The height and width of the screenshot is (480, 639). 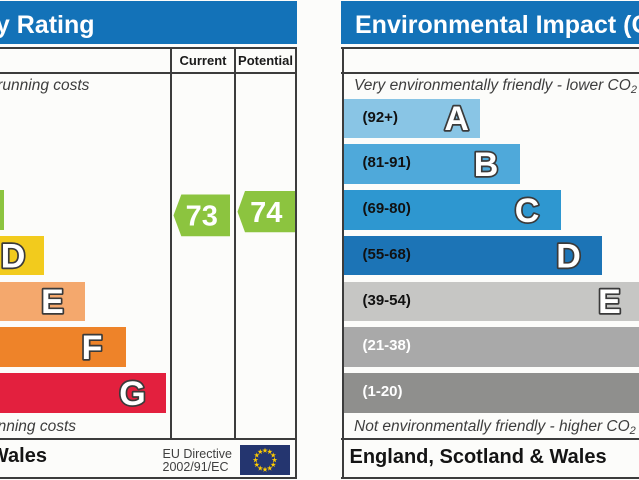 I want to click on svg-text: 73, so click(x=202, y=217).